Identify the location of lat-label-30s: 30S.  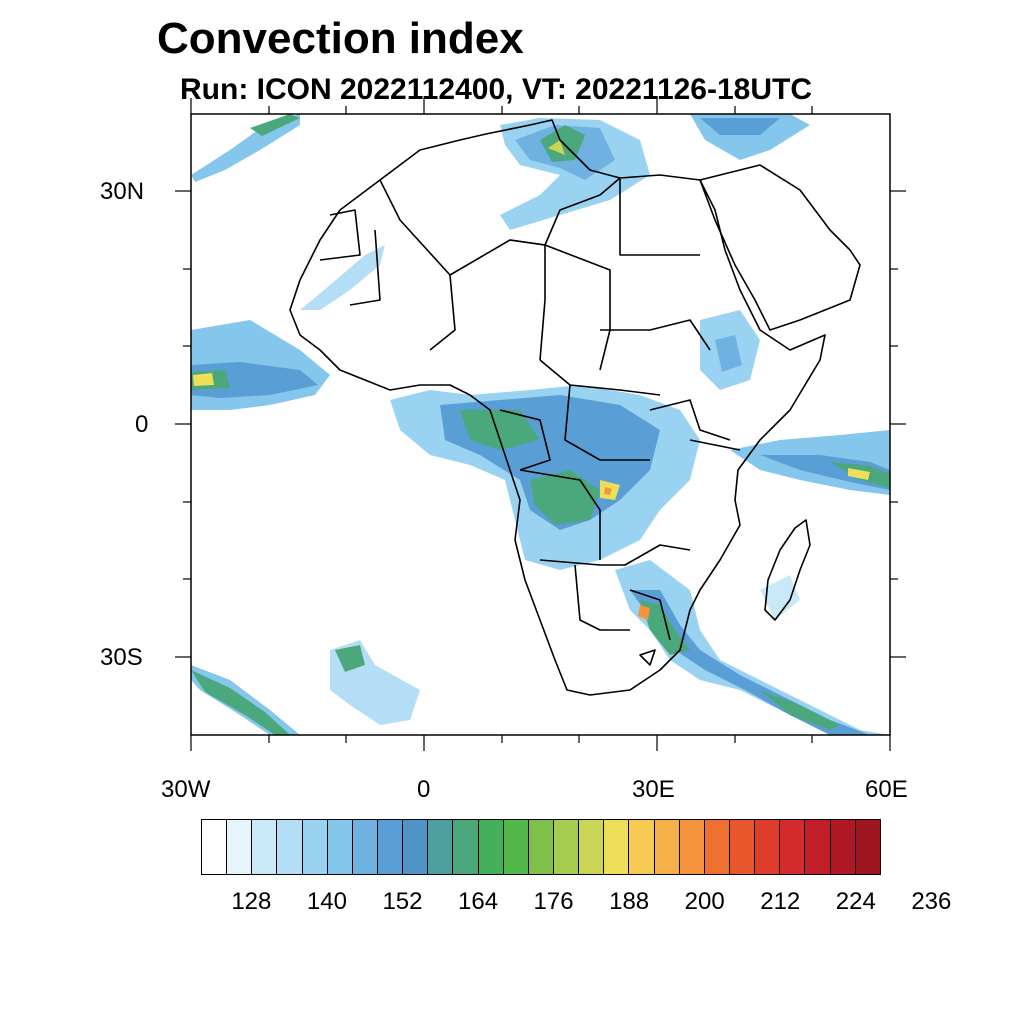
(121, 657).